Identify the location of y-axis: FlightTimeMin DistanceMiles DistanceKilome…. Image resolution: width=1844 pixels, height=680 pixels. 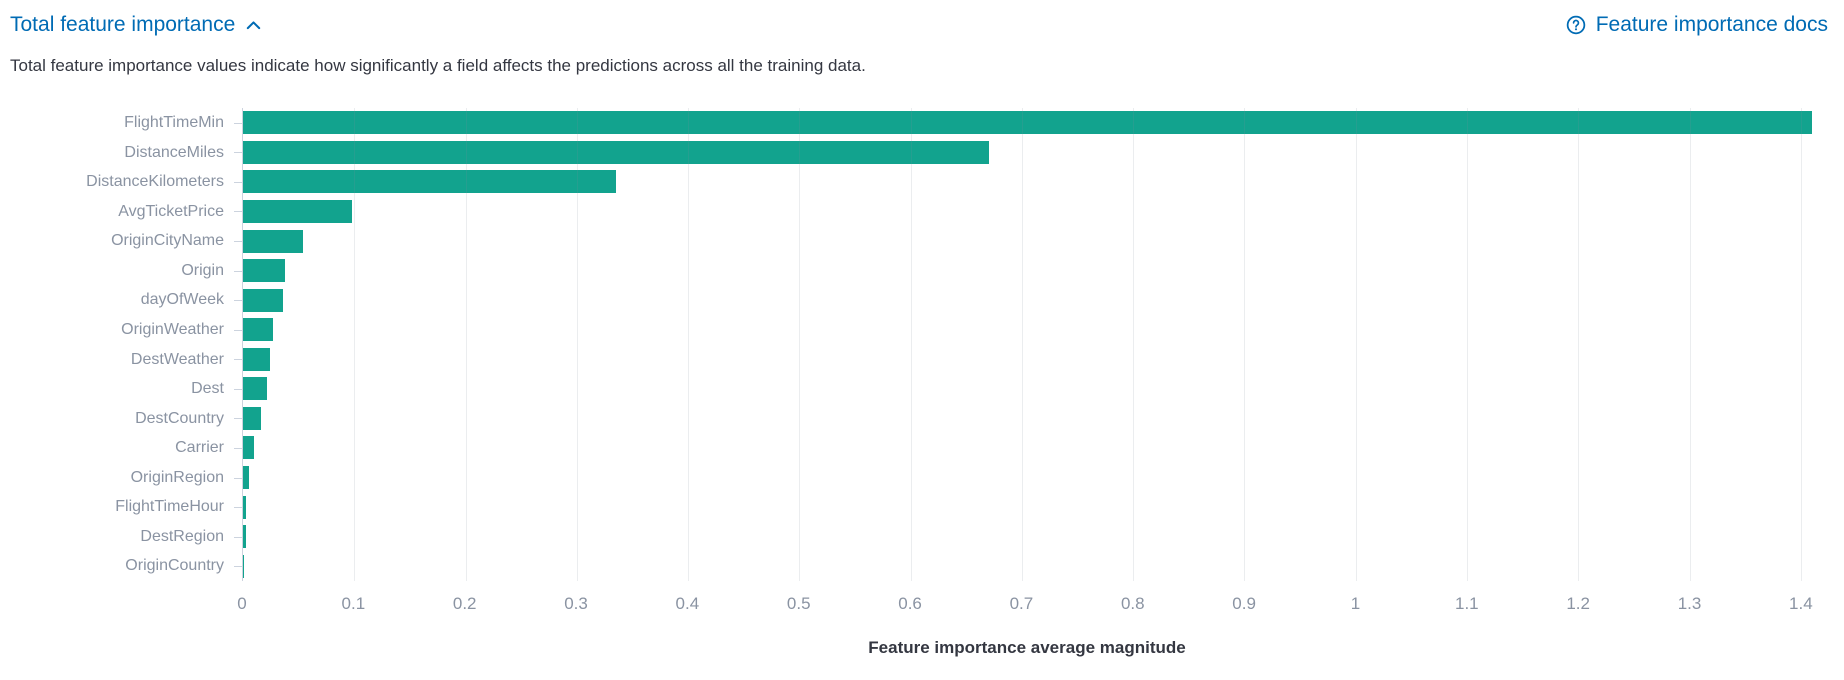
(126, 344).